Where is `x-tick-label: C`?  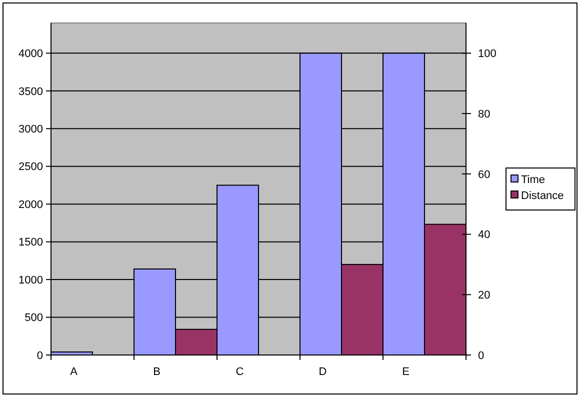
x-tick-label: C is located at coordinates (240, 372).